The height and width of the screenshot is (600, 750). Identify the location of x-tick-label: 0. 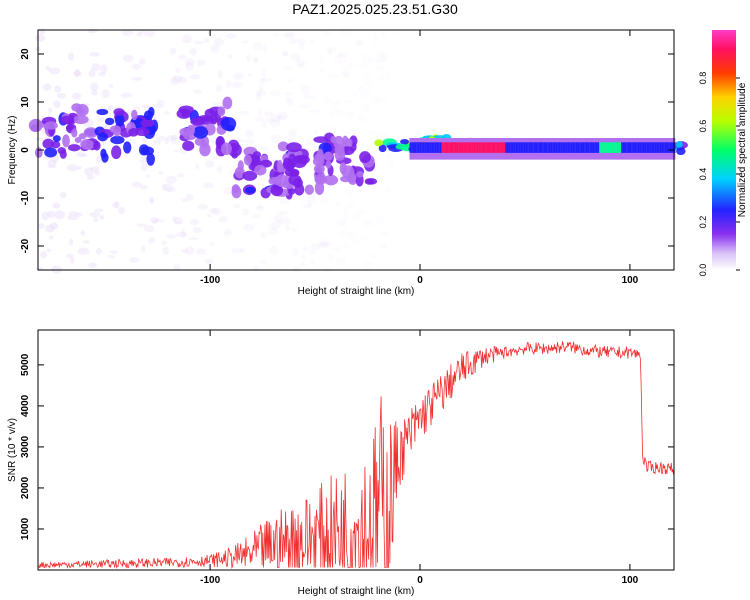
(420, 280).